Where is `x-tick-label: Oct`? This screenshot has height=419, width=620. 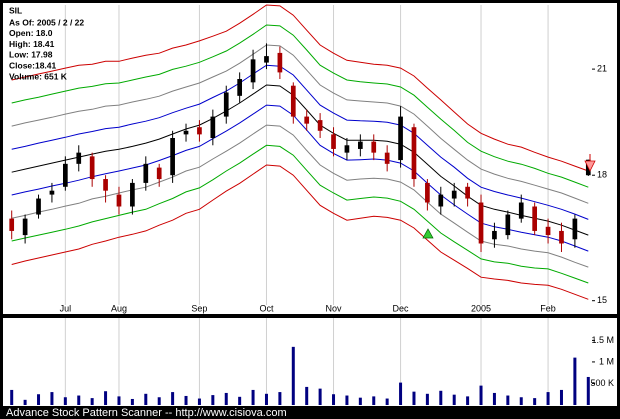 x-tick-label: Oct is located at coordinates (266, 308).